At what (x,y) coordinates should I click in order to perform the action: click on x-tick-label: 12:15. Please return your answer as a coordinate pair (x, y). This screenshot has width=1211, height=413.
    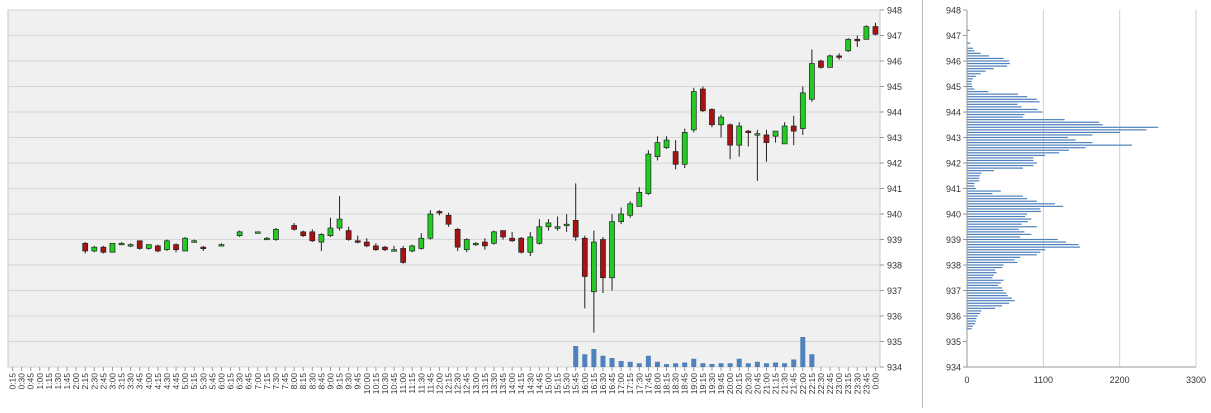
    Looking at the image, I should click on (449, 384).